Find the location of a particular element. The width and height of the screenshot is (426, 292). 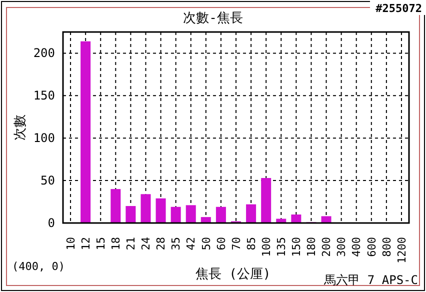

x-tick-label: 1200 is located at coordinates (401, 250).